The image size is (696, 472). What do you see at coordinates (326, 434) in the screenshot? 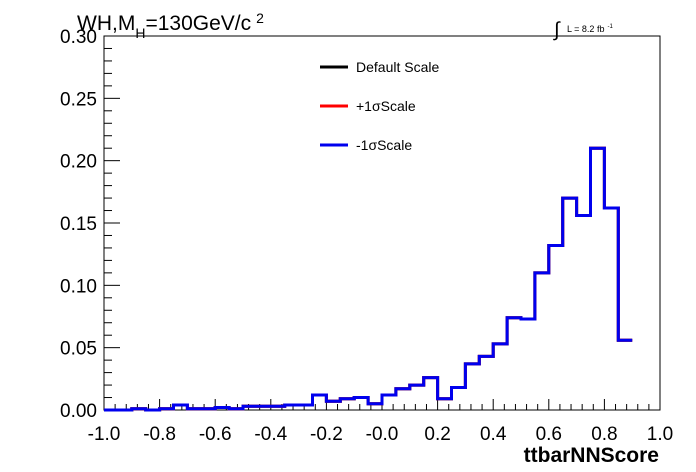
I see `x-tick-label: -0.2` at bounding box center [326, 434].